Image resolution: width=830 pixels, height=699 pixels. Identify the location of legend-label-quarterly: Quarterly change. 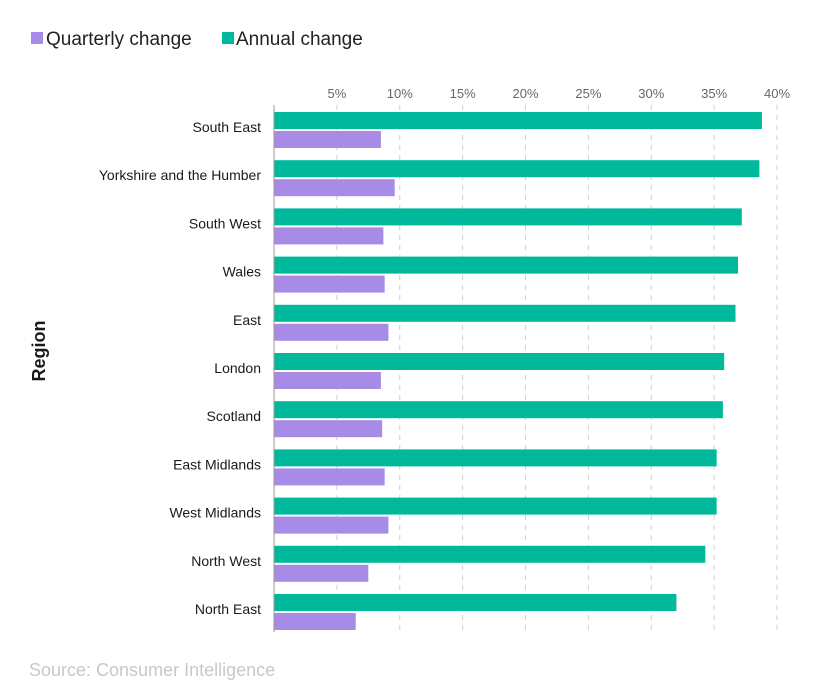
(119, 39).